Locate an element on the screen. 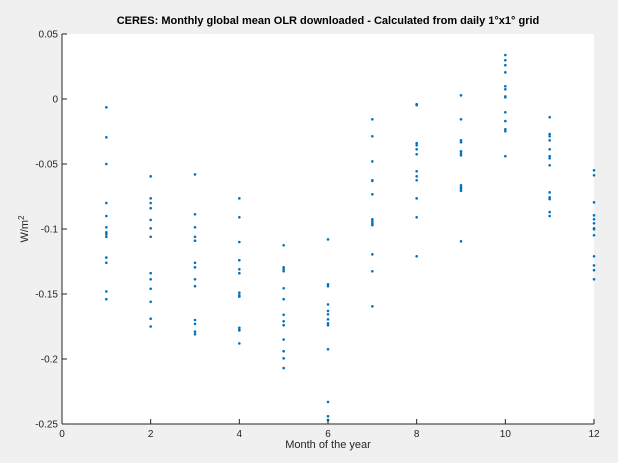  y-tick-label: -0.15 is located at coordinates (46, 295).